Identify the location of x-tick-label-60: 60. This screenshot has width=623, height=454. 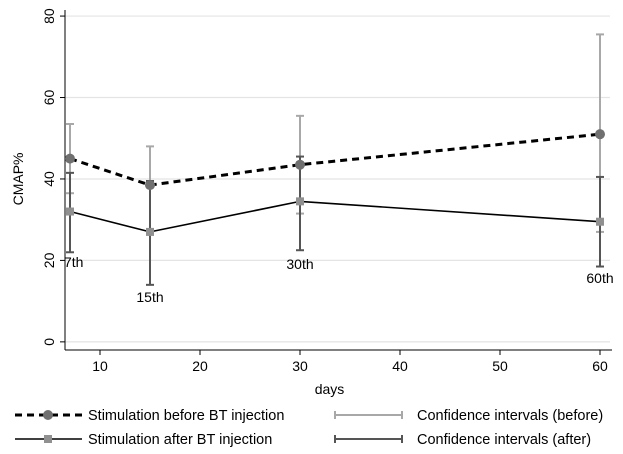
(600, 366).